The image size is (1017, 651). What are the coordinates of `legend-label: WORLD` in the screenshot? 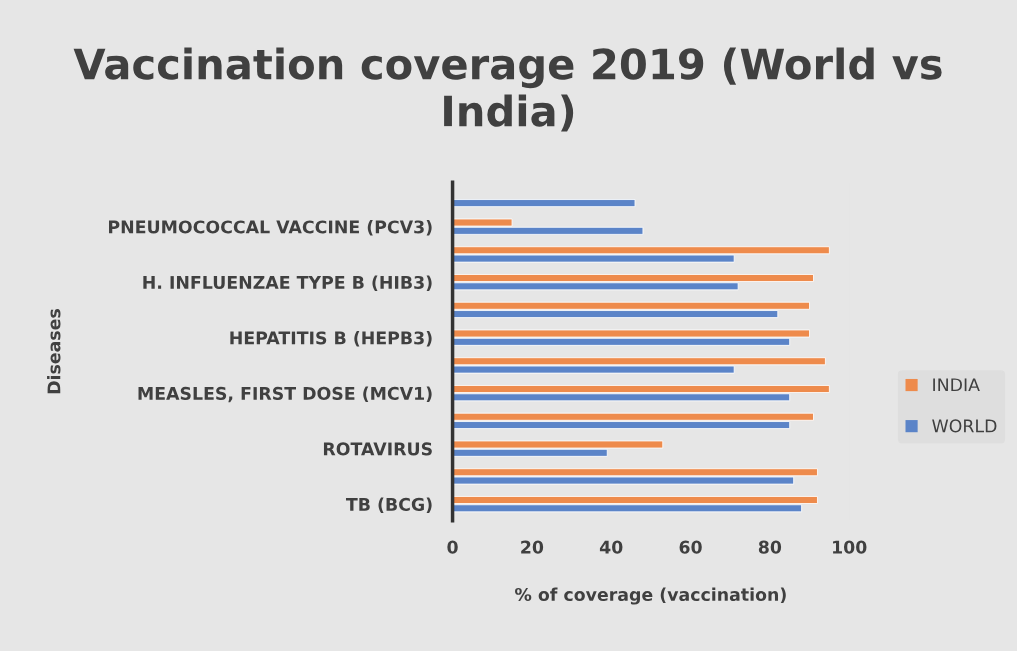 It's located at (964, 426).